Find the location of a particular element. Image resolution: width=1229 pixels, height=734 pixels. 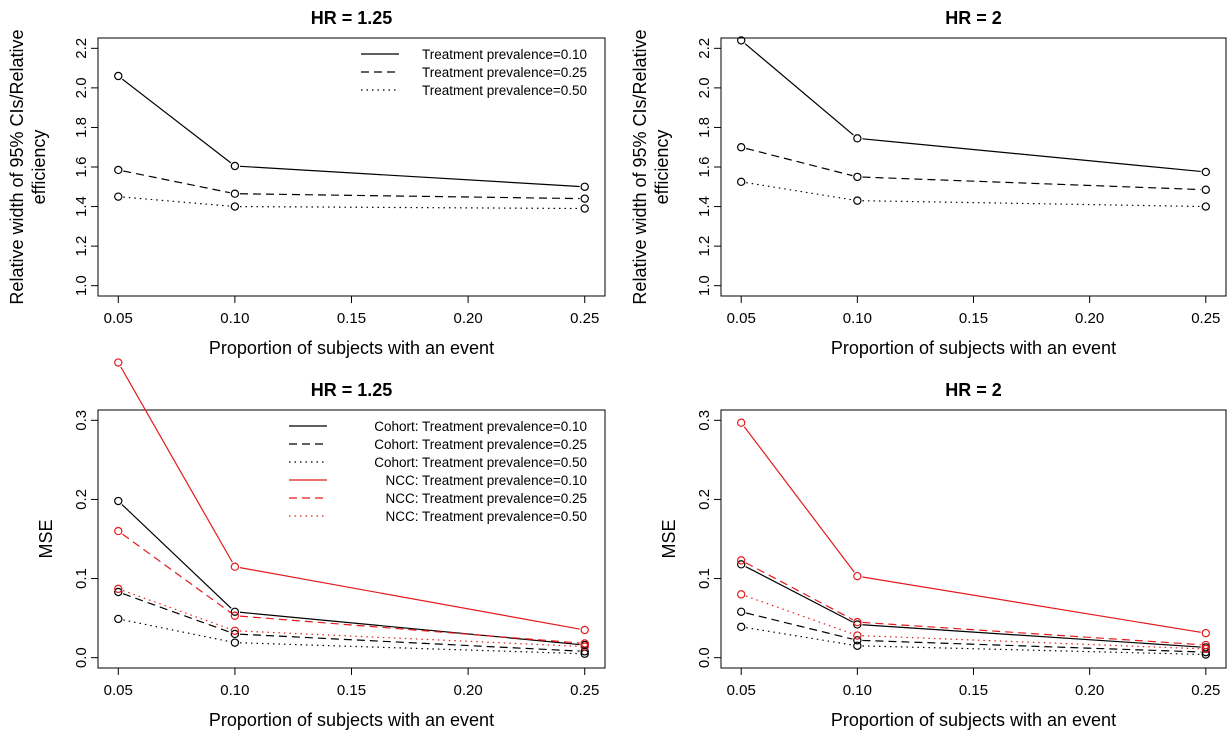

legend-label: Cohort: Treatment prevalence=0.50 is located at coordinates (480, 462).